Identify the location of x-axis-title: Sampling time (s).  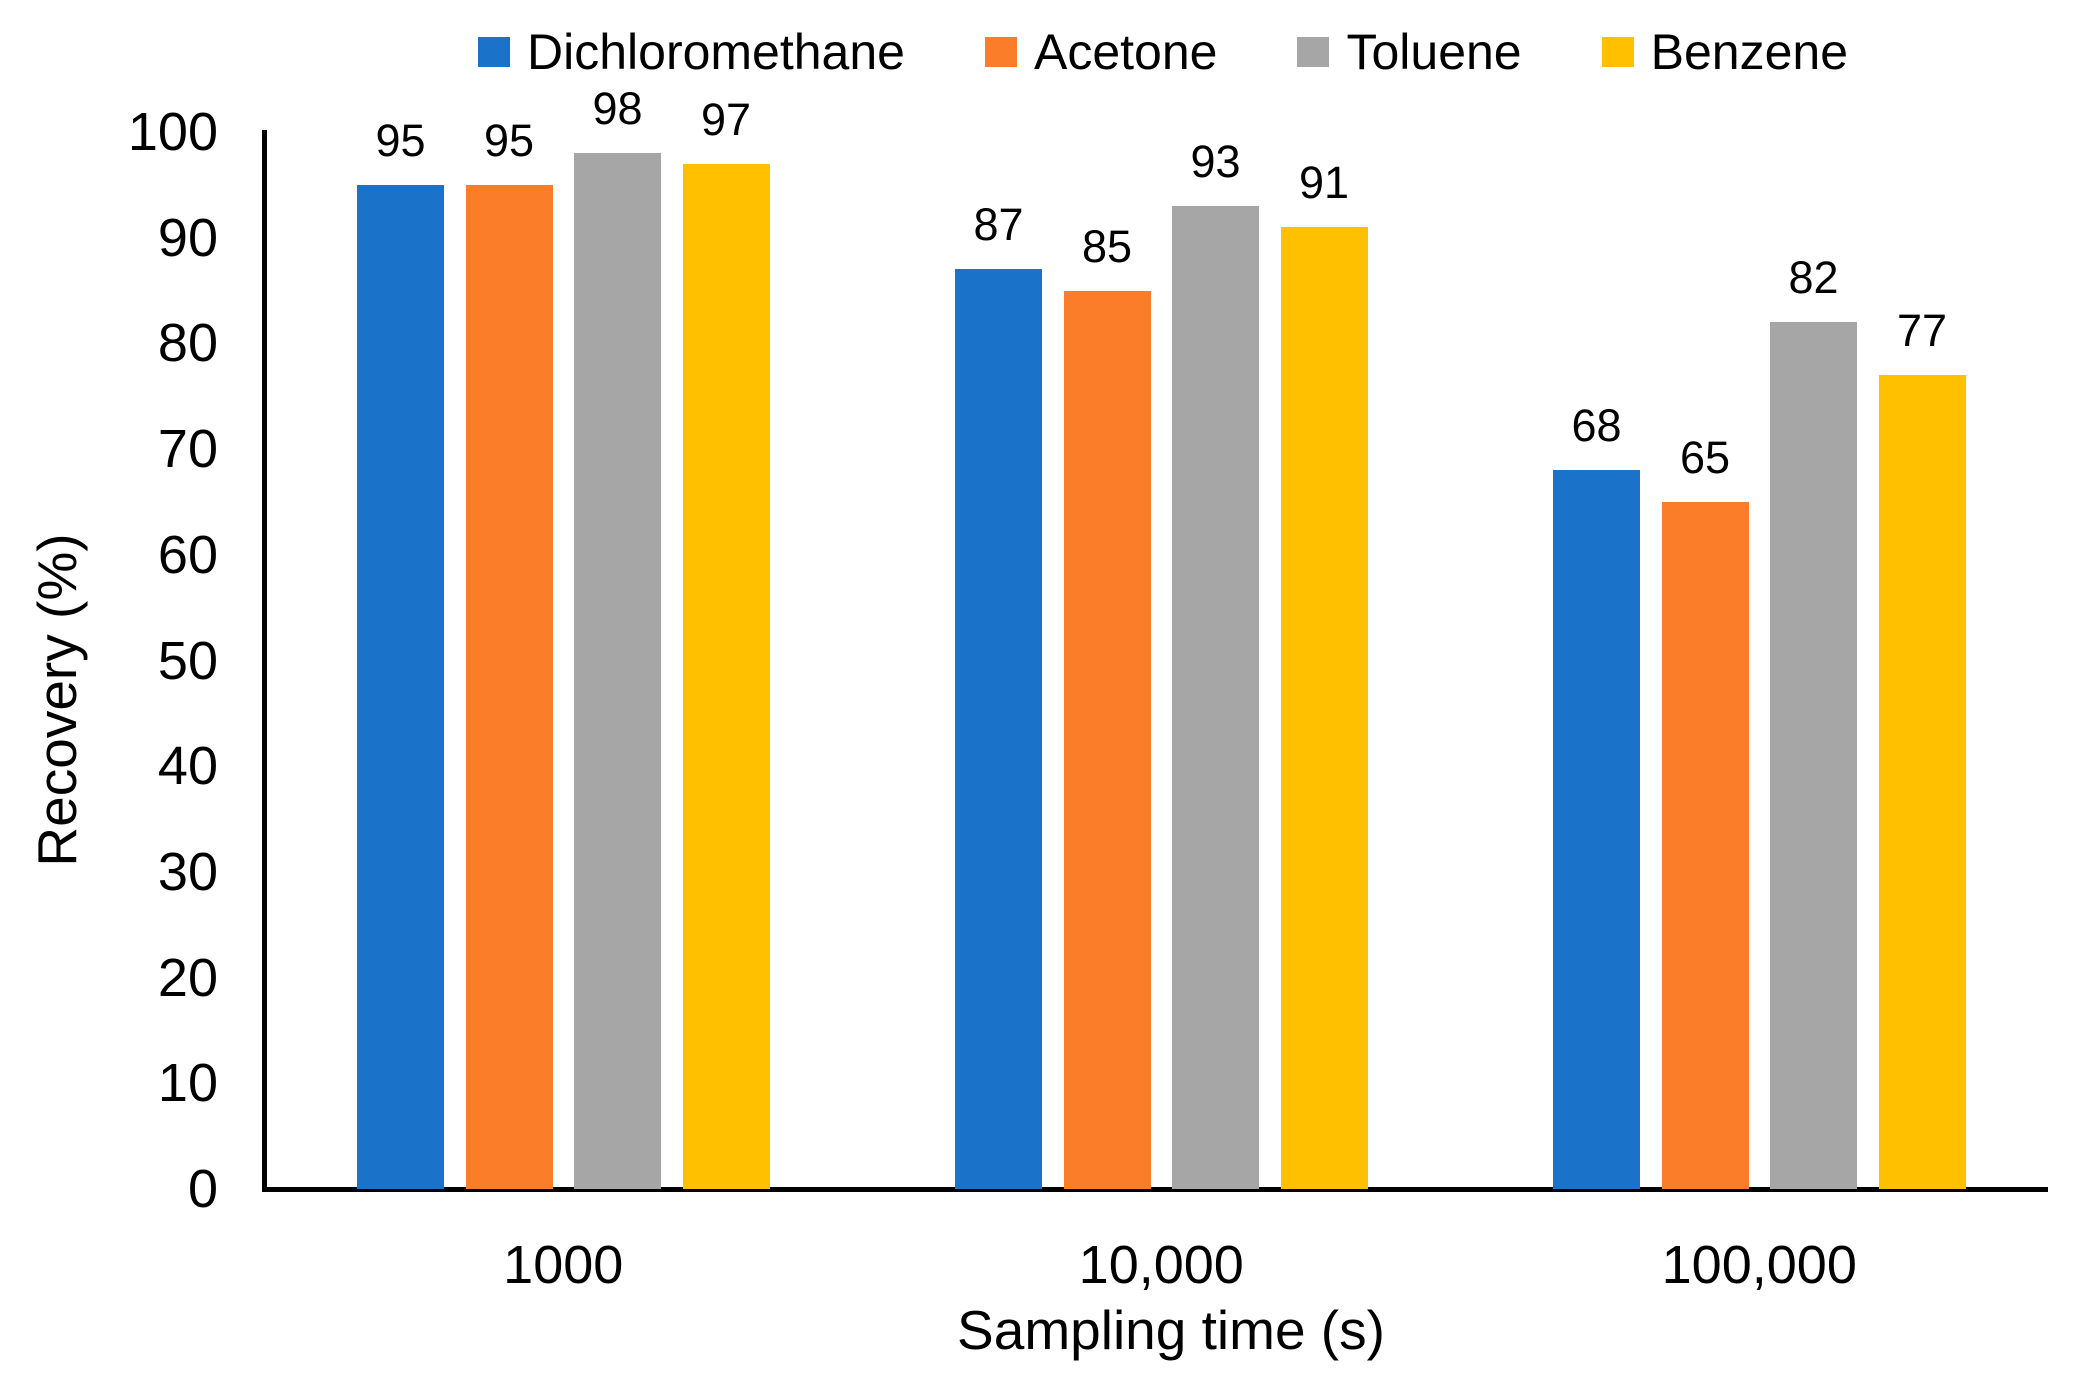
(1171, 1330).